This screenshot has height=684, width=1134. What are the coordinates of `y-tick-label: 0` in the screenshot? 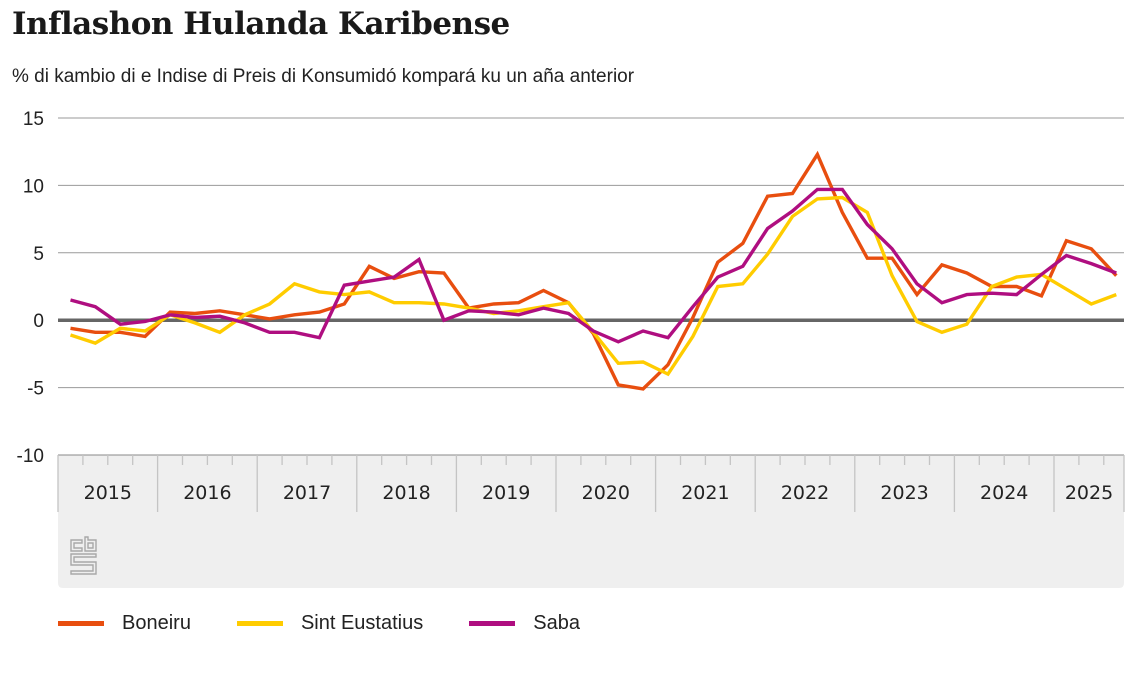 It's located at (38, 321).